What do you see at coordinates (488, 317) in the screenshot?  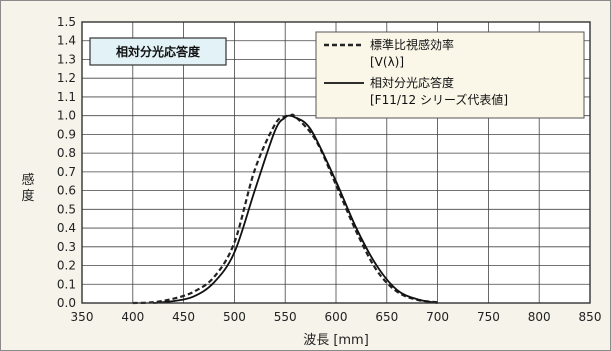 I see `x-tick-label: 750` at bounding box center [488, 317].